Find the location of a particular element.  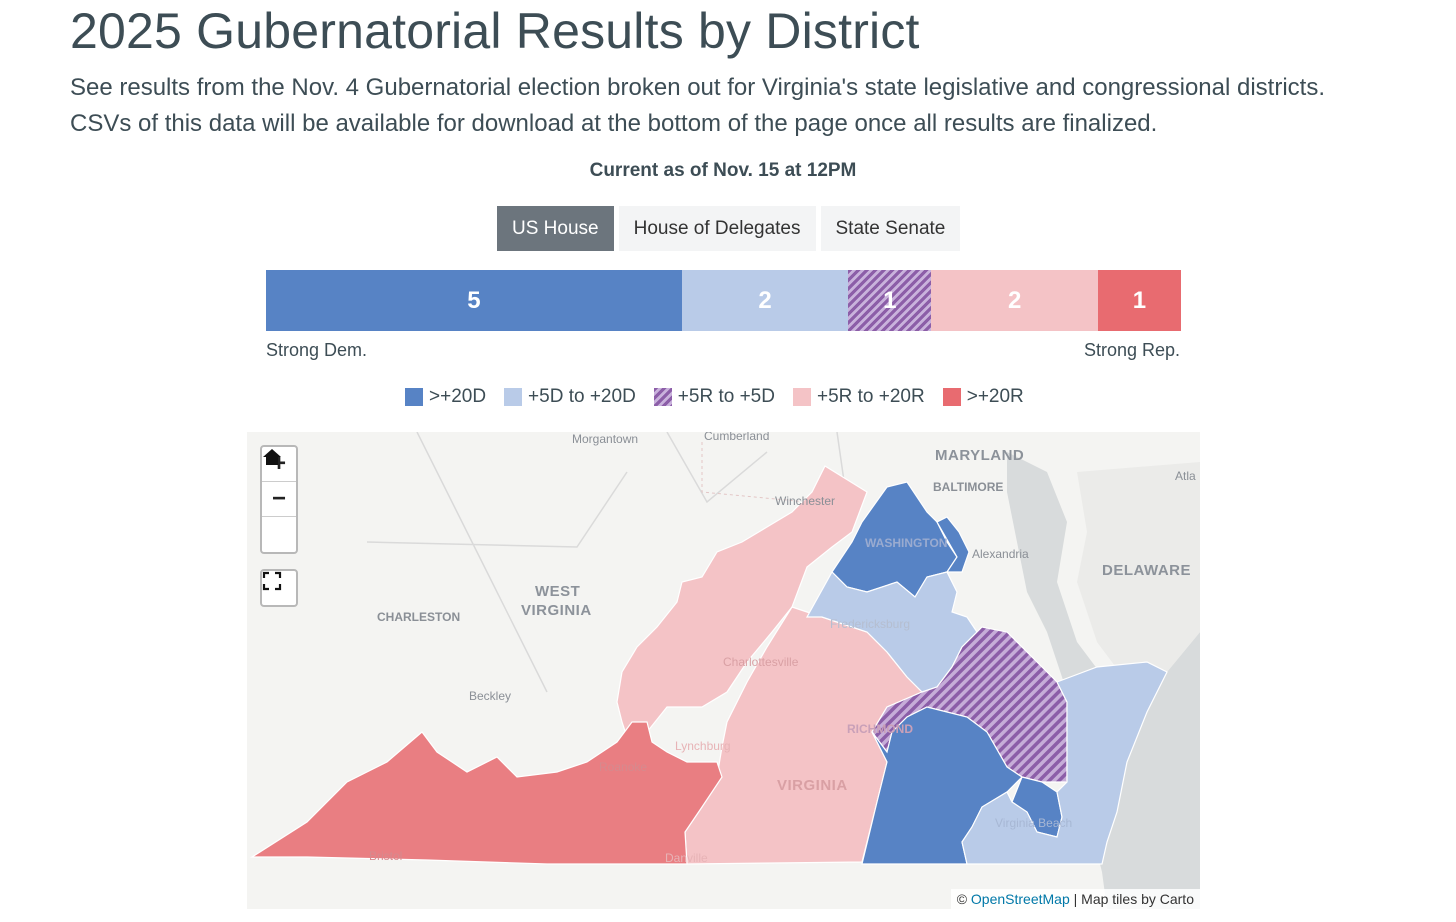

delmarva-land is located at coordinates (1138, 572).